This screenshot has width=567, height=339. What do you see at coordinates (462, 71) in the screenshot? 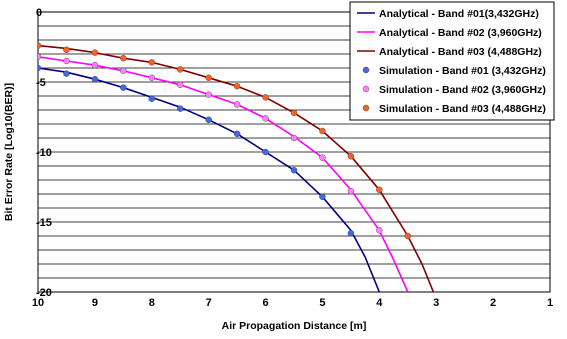
I see `legend-label-4: Simulation - Band #01 (3,432GHz)` at bounding box center [462, 71].